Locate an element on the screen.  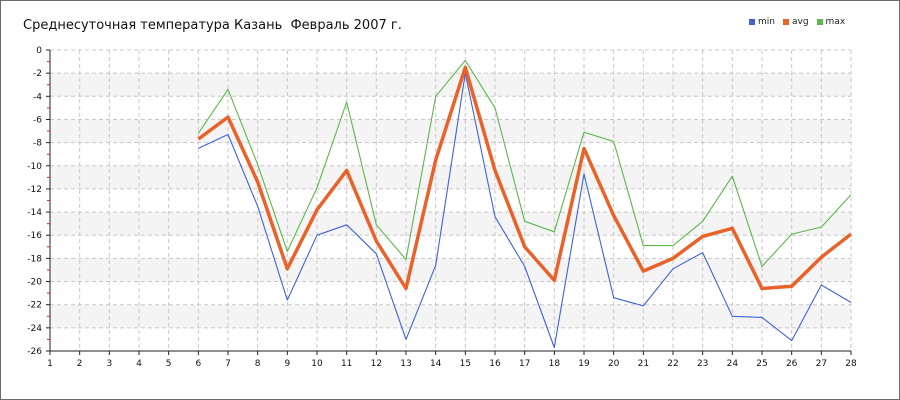
x-tick-label: 14 is located at coordinates (436, 364).